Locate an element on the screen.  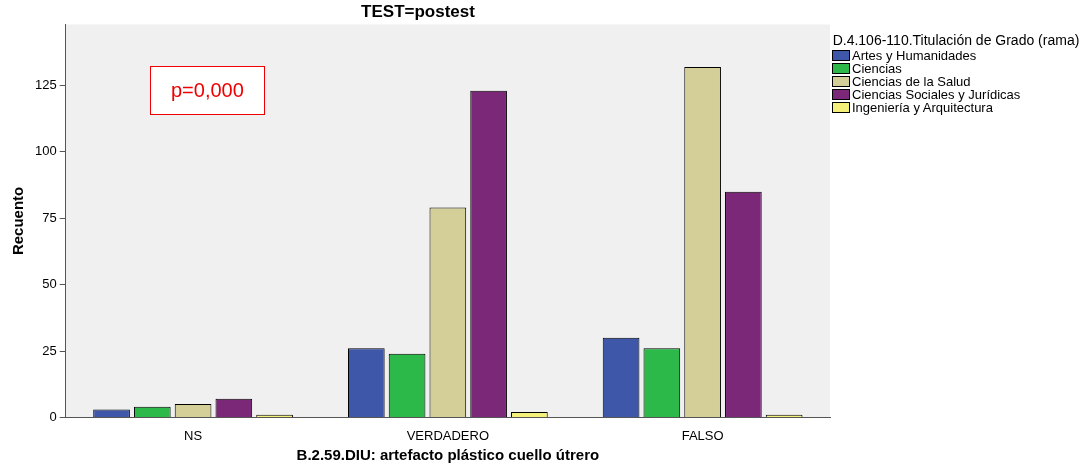
annotation: p=0,000 is located at coordinates (207, 90).